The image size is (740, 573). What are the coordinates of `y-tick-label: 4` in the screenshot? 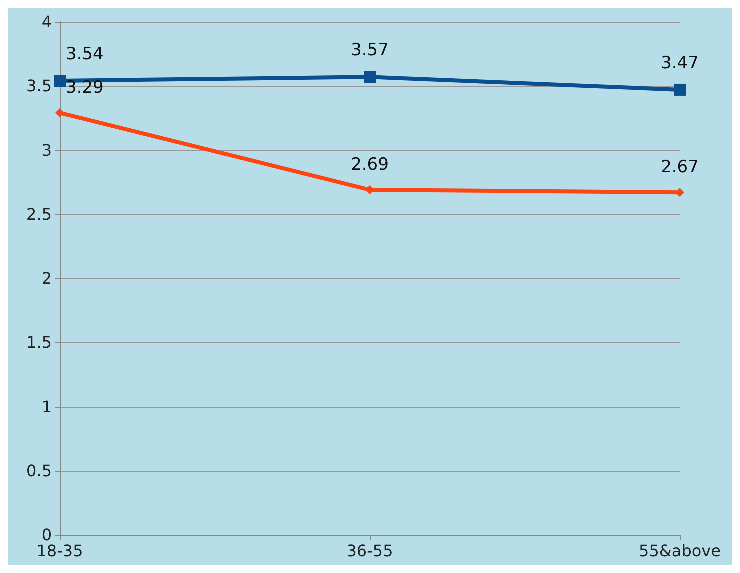 It's located at (47, 22).